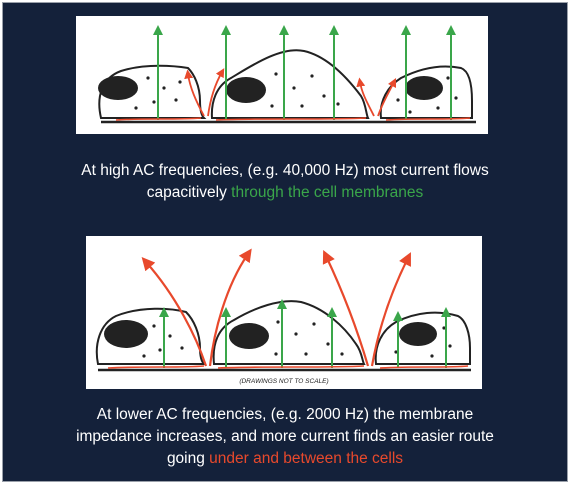  I want to click on low-frequency-caption-line3: going under and between the cells, so click(285, 459).